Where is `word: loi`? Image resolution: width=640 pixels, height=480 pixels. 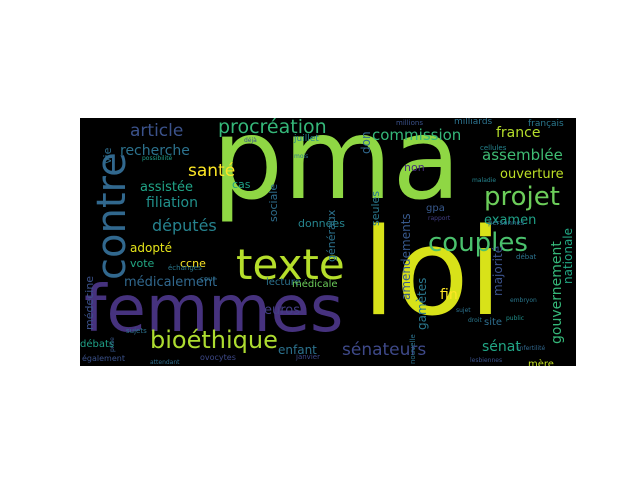
word: loi is located at coordinates (432, 273).